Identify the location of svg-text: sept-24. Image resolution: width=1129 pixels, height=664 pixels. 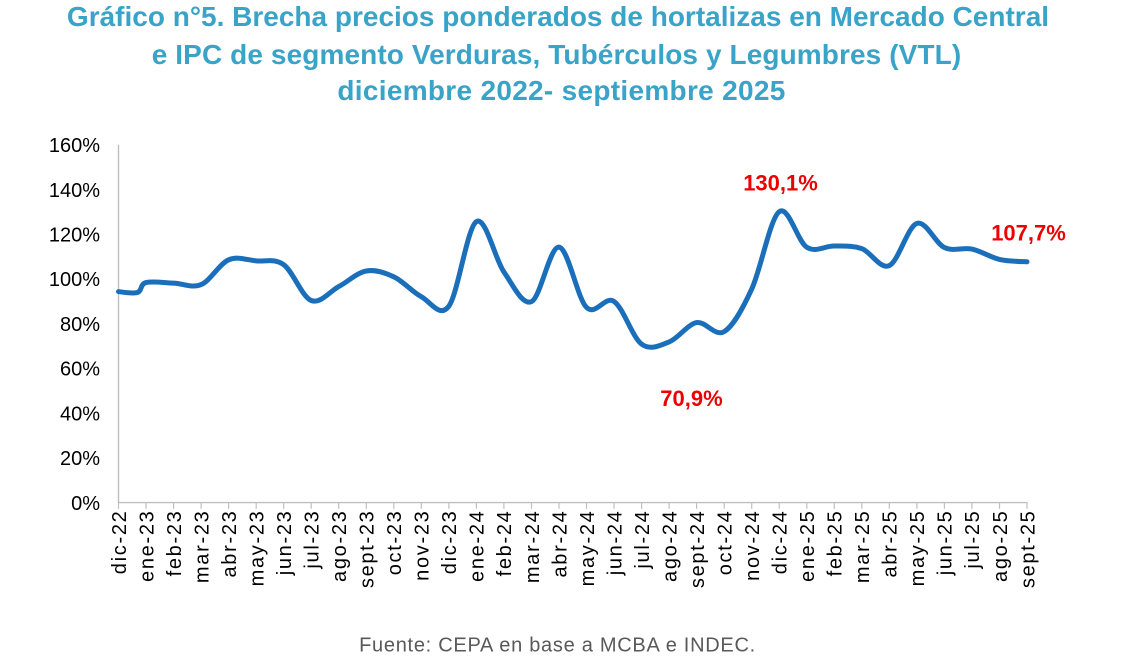
(698, 549).